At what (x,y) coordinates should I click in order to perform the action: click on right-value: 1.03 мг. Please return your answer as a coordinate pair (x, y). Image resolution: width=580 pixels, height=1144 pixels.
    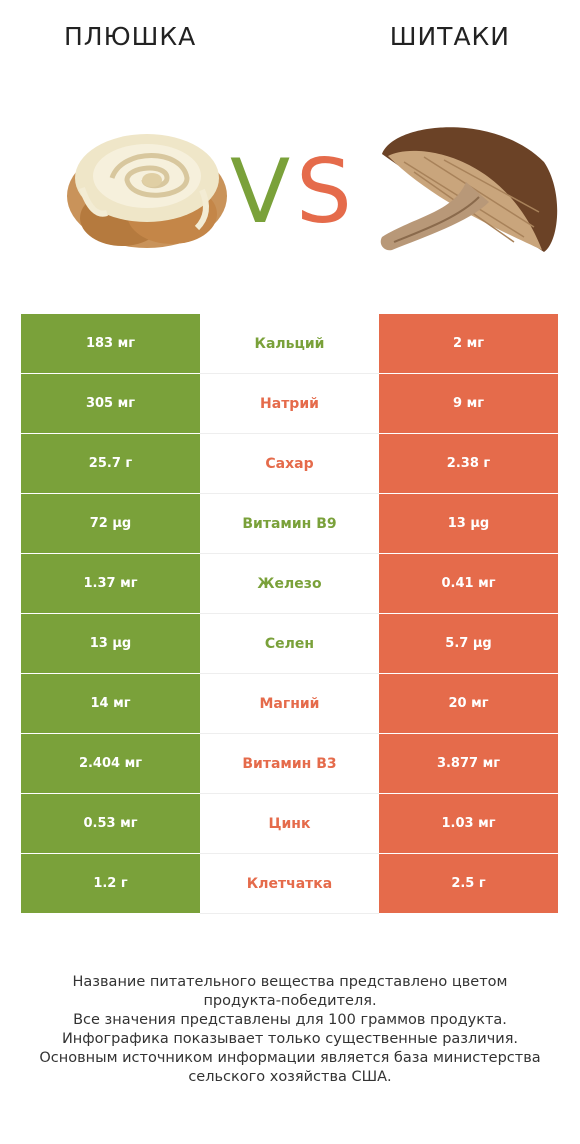
    Looking at the image, I should click on (468, 824).